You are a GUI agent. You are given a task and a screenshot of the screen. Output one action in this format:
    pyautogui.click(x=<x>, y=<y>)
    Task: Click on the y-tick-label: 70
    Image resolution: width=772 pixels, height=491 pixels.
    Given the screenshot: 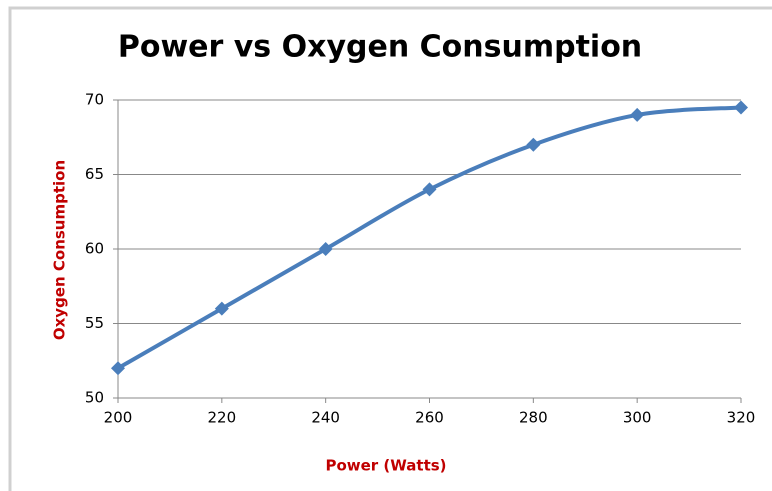 What is the action you would take?
    pyautogui.click(x=94, y=100)
    